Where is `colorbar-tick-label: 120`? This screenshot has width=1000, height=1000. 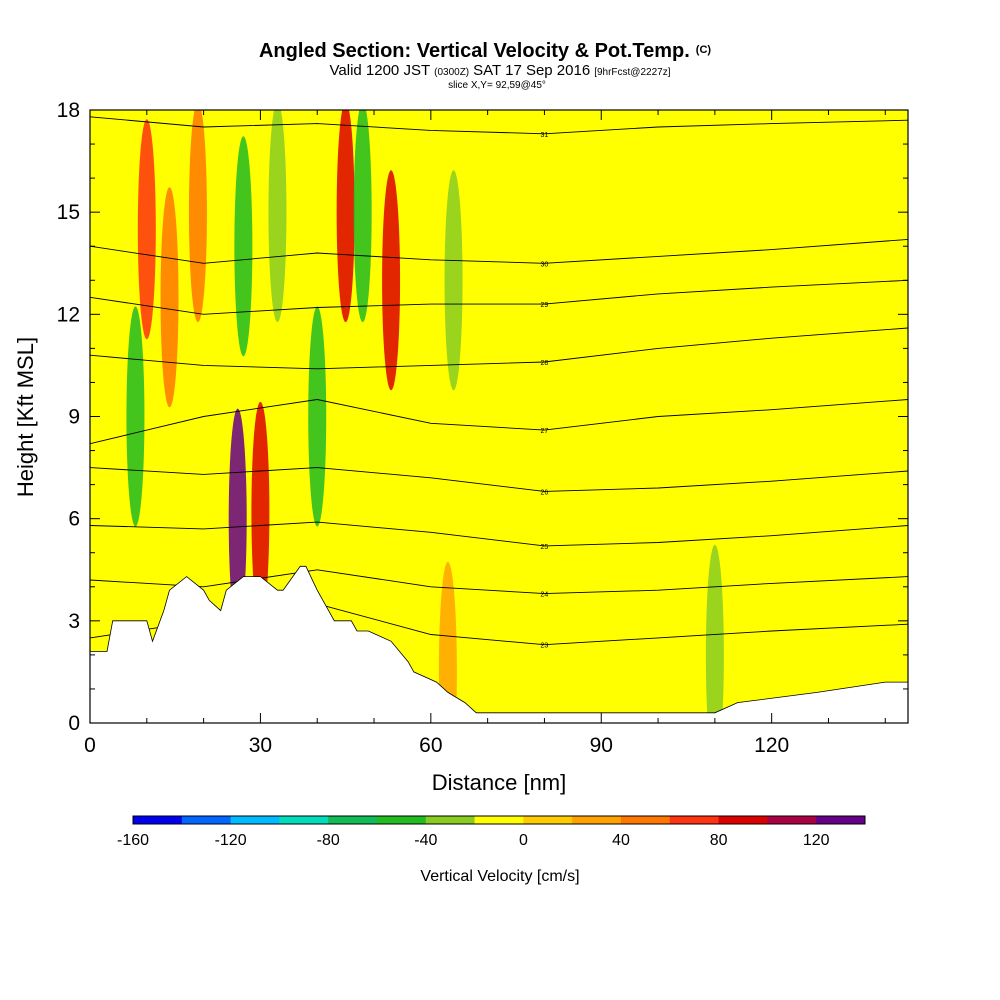 colorbar-tick-label: 120 is located at coordinates (816, 840).